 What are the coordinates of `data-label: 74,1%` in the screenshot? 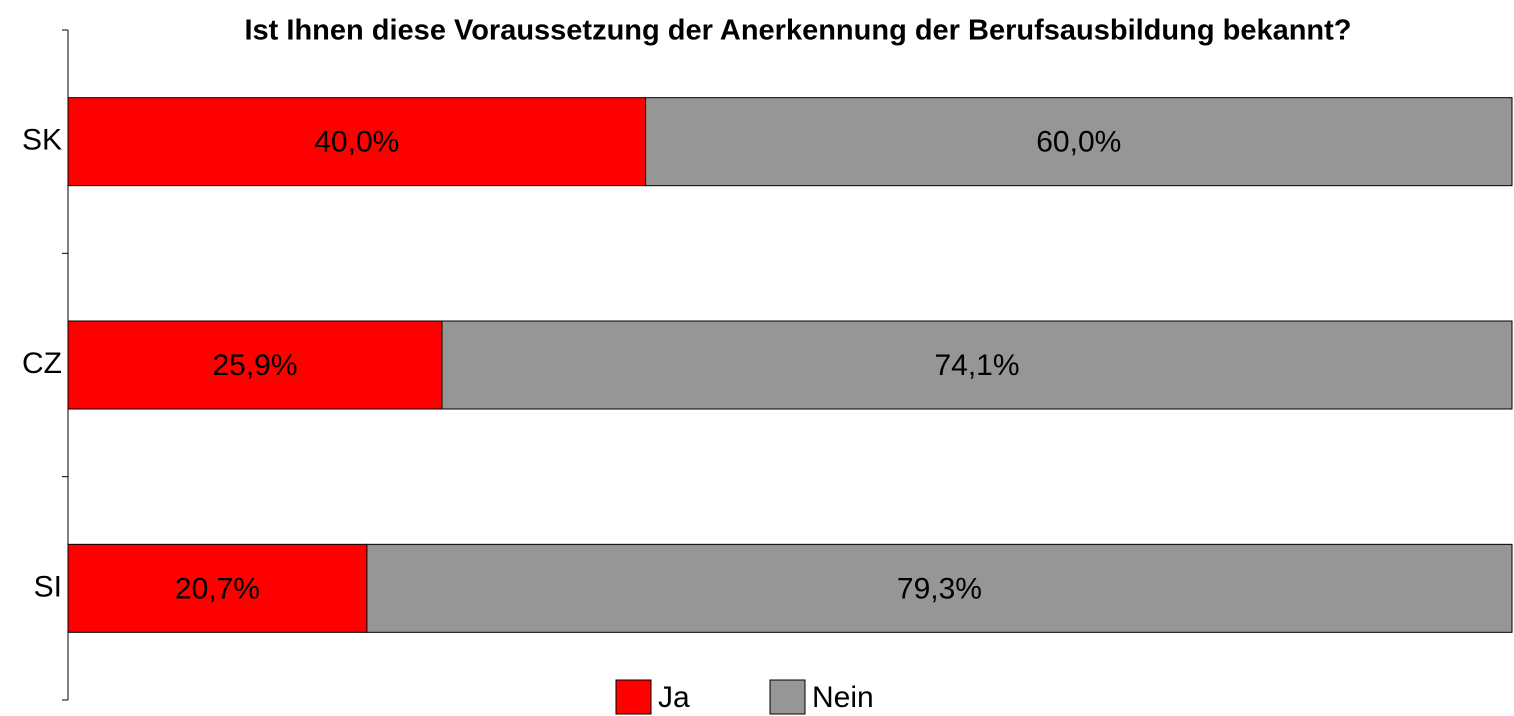 It's located at (976, 365).